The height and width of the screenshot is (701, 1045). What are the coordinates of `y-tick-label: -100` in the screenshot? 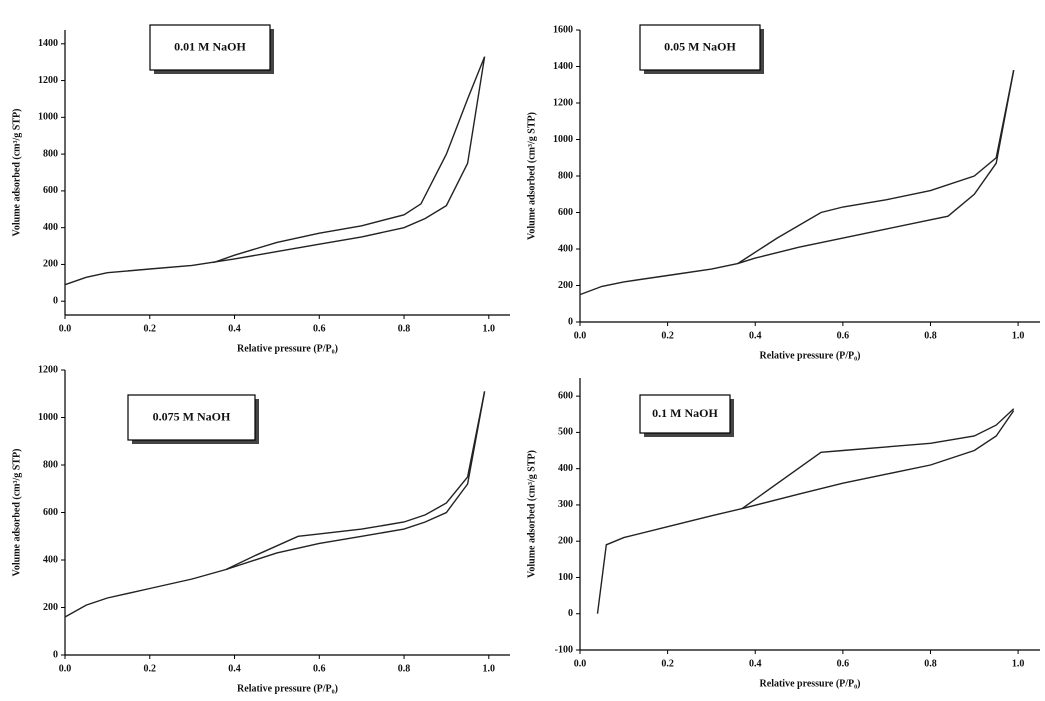 It's located at (564, 649).